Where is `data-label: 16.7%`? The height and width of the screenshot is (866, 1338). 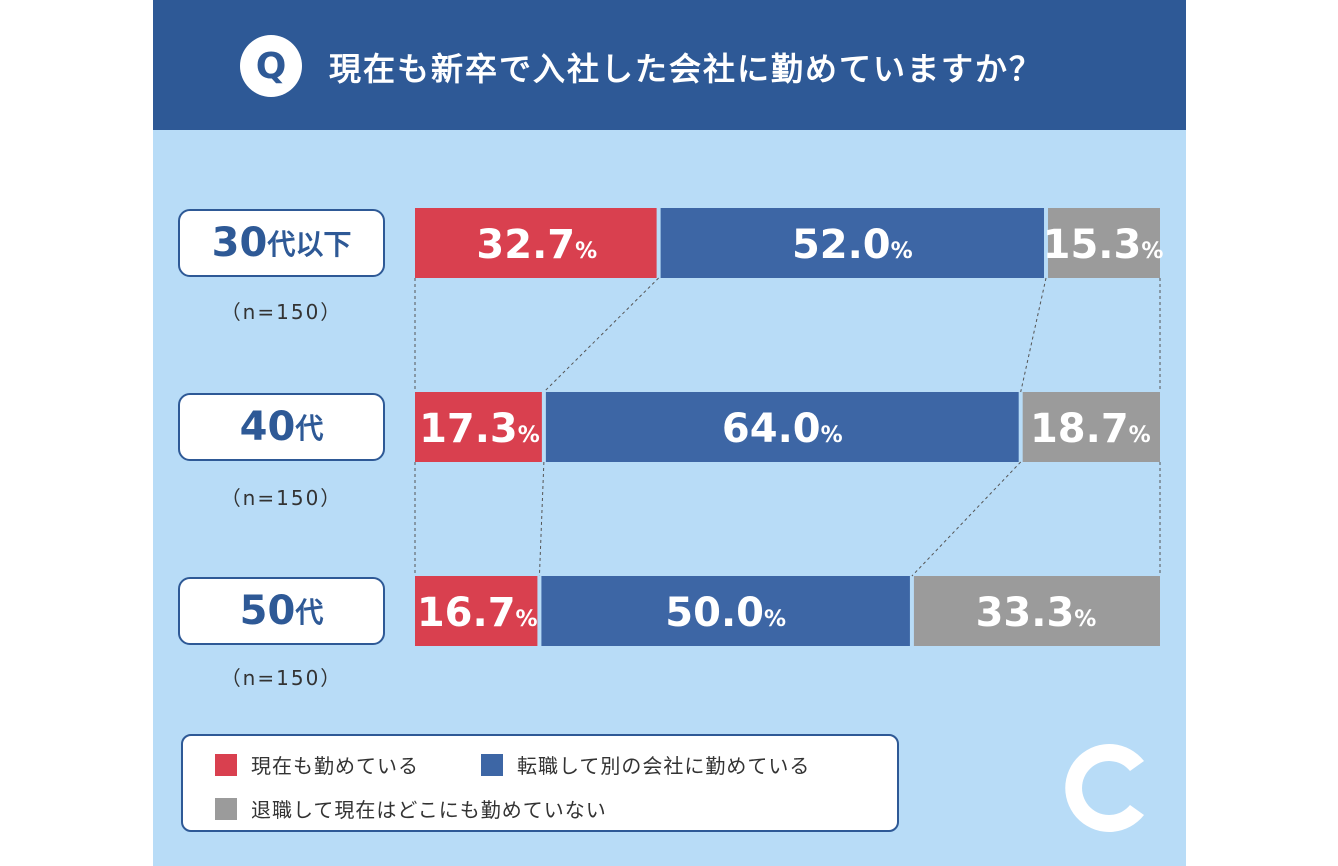 data-label: 16.7% is located at coordinates (477, 613).